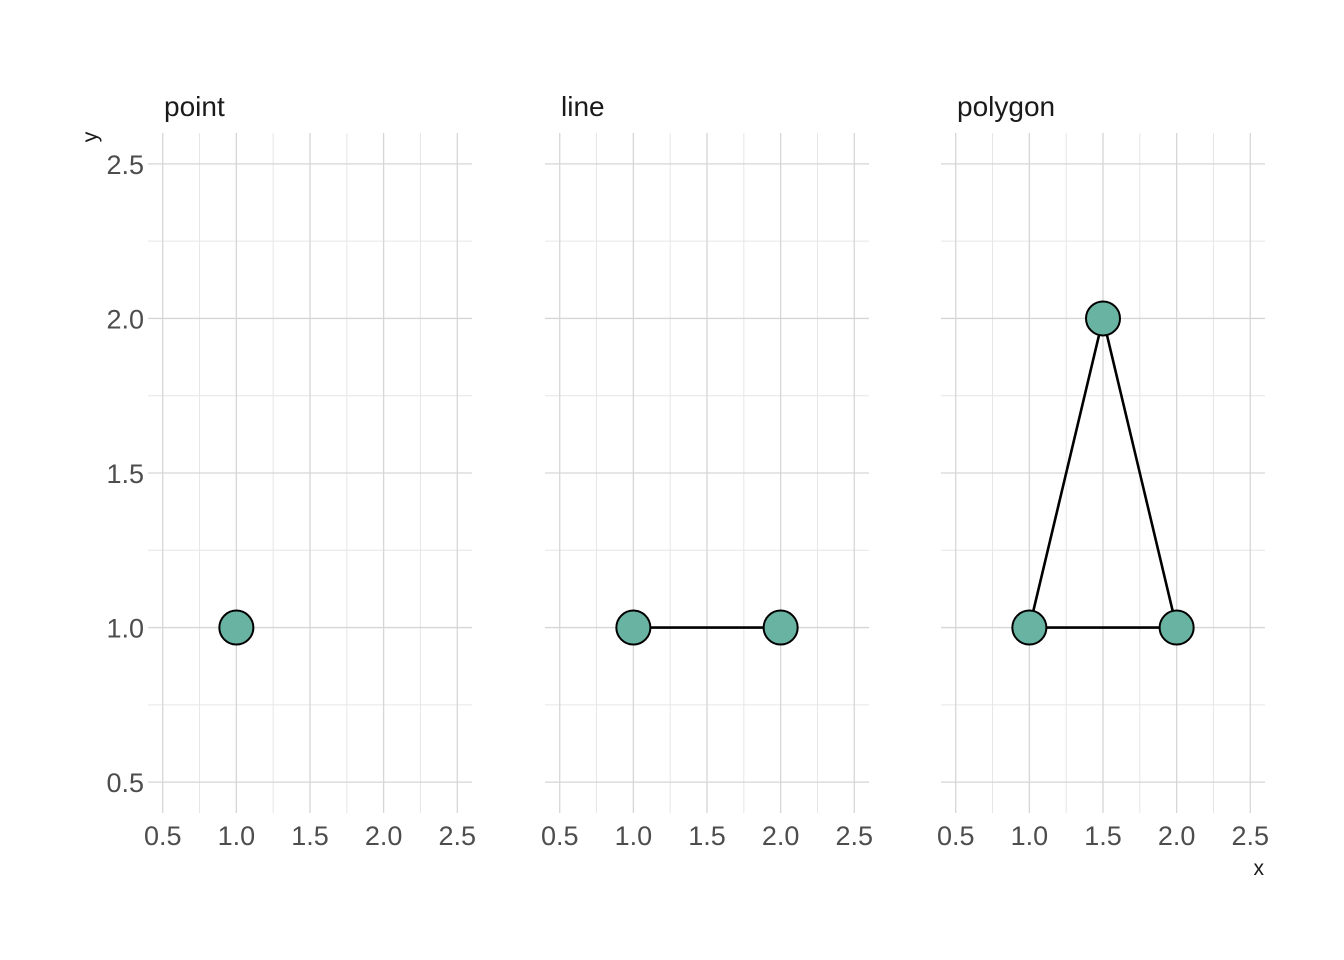 The width and height of the screenshot is (1344, 960). I want to click on y-tick-label: 1.0, so click(125, 629).